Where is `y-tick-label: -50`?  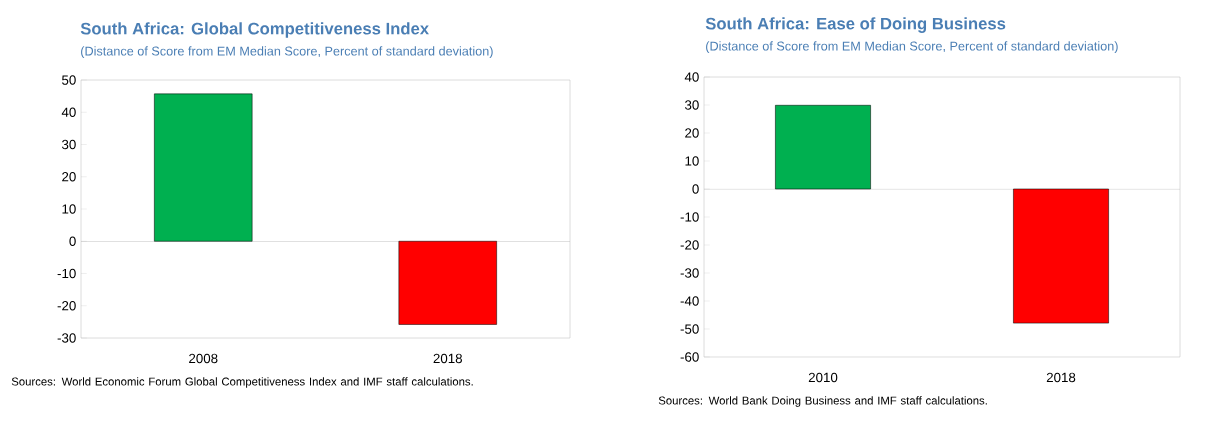
y-tick-label: -50 is located at coordinates (689, 329).